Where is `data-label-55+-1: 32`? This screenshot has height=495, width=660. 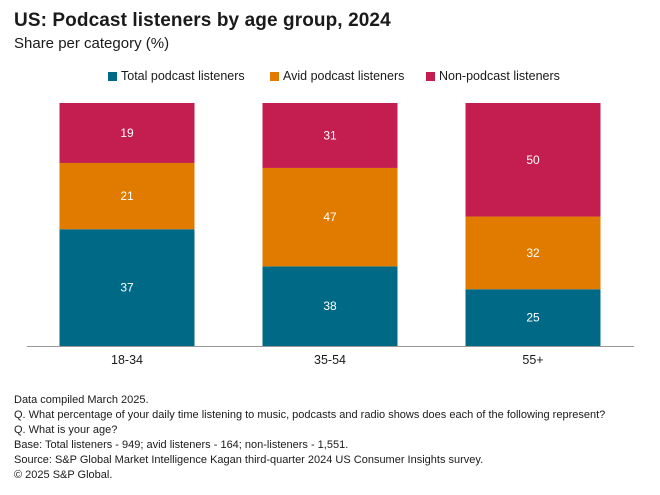
data-label-55+-1: 32 is located at coordinates (533, 253).